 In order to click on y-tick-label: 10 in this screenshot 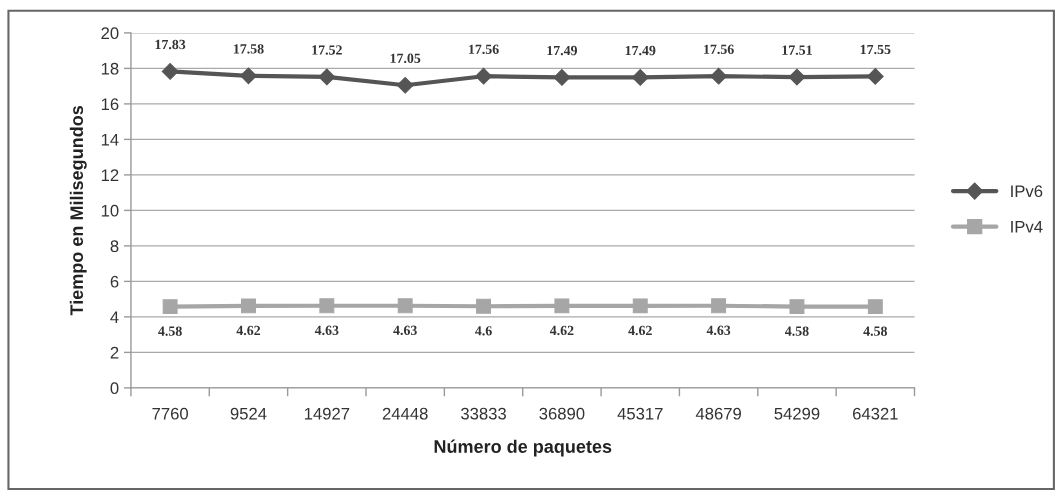, I will do `click(110, 210)`.